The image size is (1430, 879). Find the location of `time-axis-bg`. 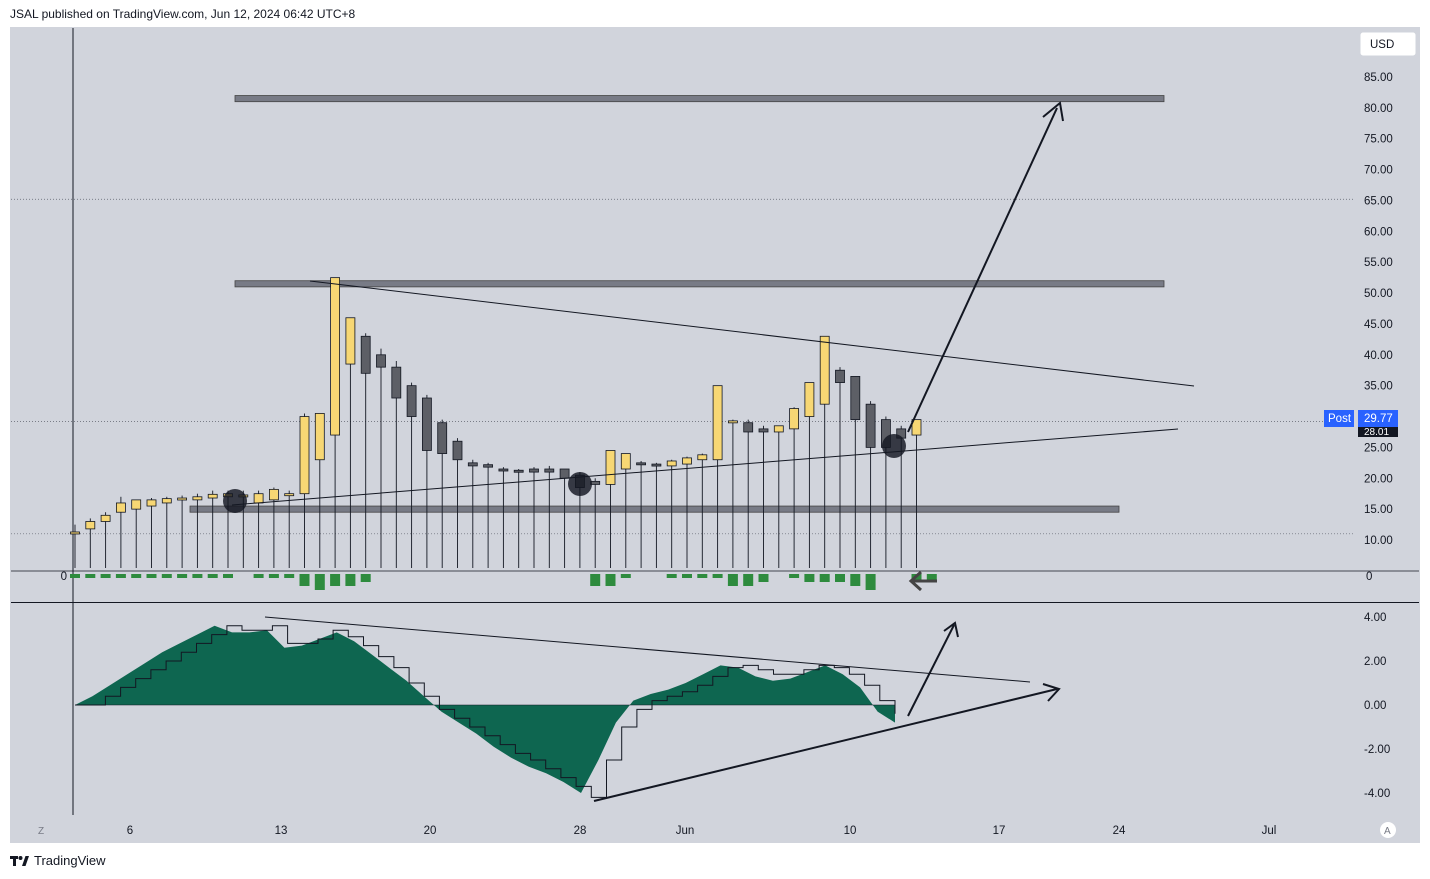

time-axis-bg is located at coordinates (715, 829).